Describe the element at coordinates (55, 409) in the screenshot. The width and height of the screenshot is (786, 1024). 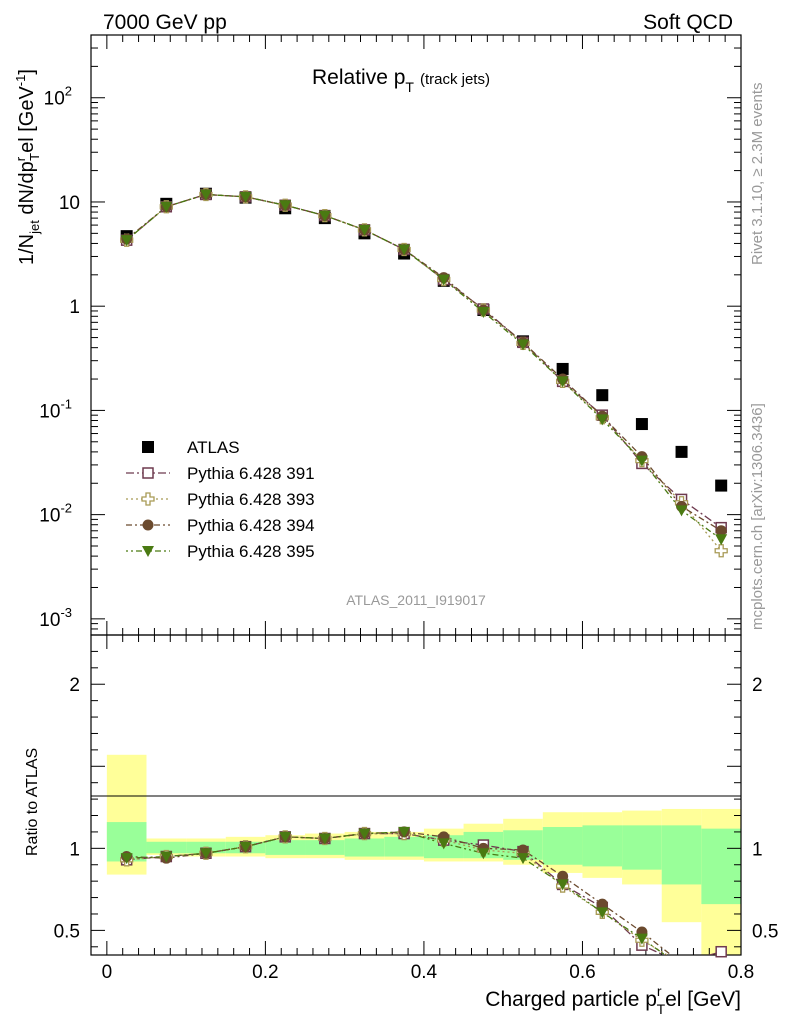
I see `y-tick-label: 10⁻¹` at that location.